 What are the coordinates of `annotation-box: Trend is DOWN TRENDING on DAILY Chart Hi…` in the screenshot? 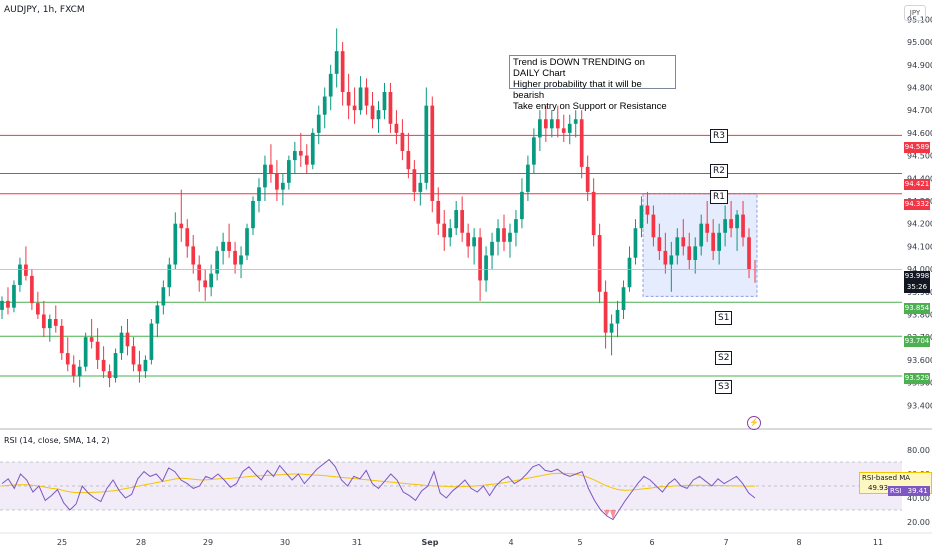 It's located at (592, 83).